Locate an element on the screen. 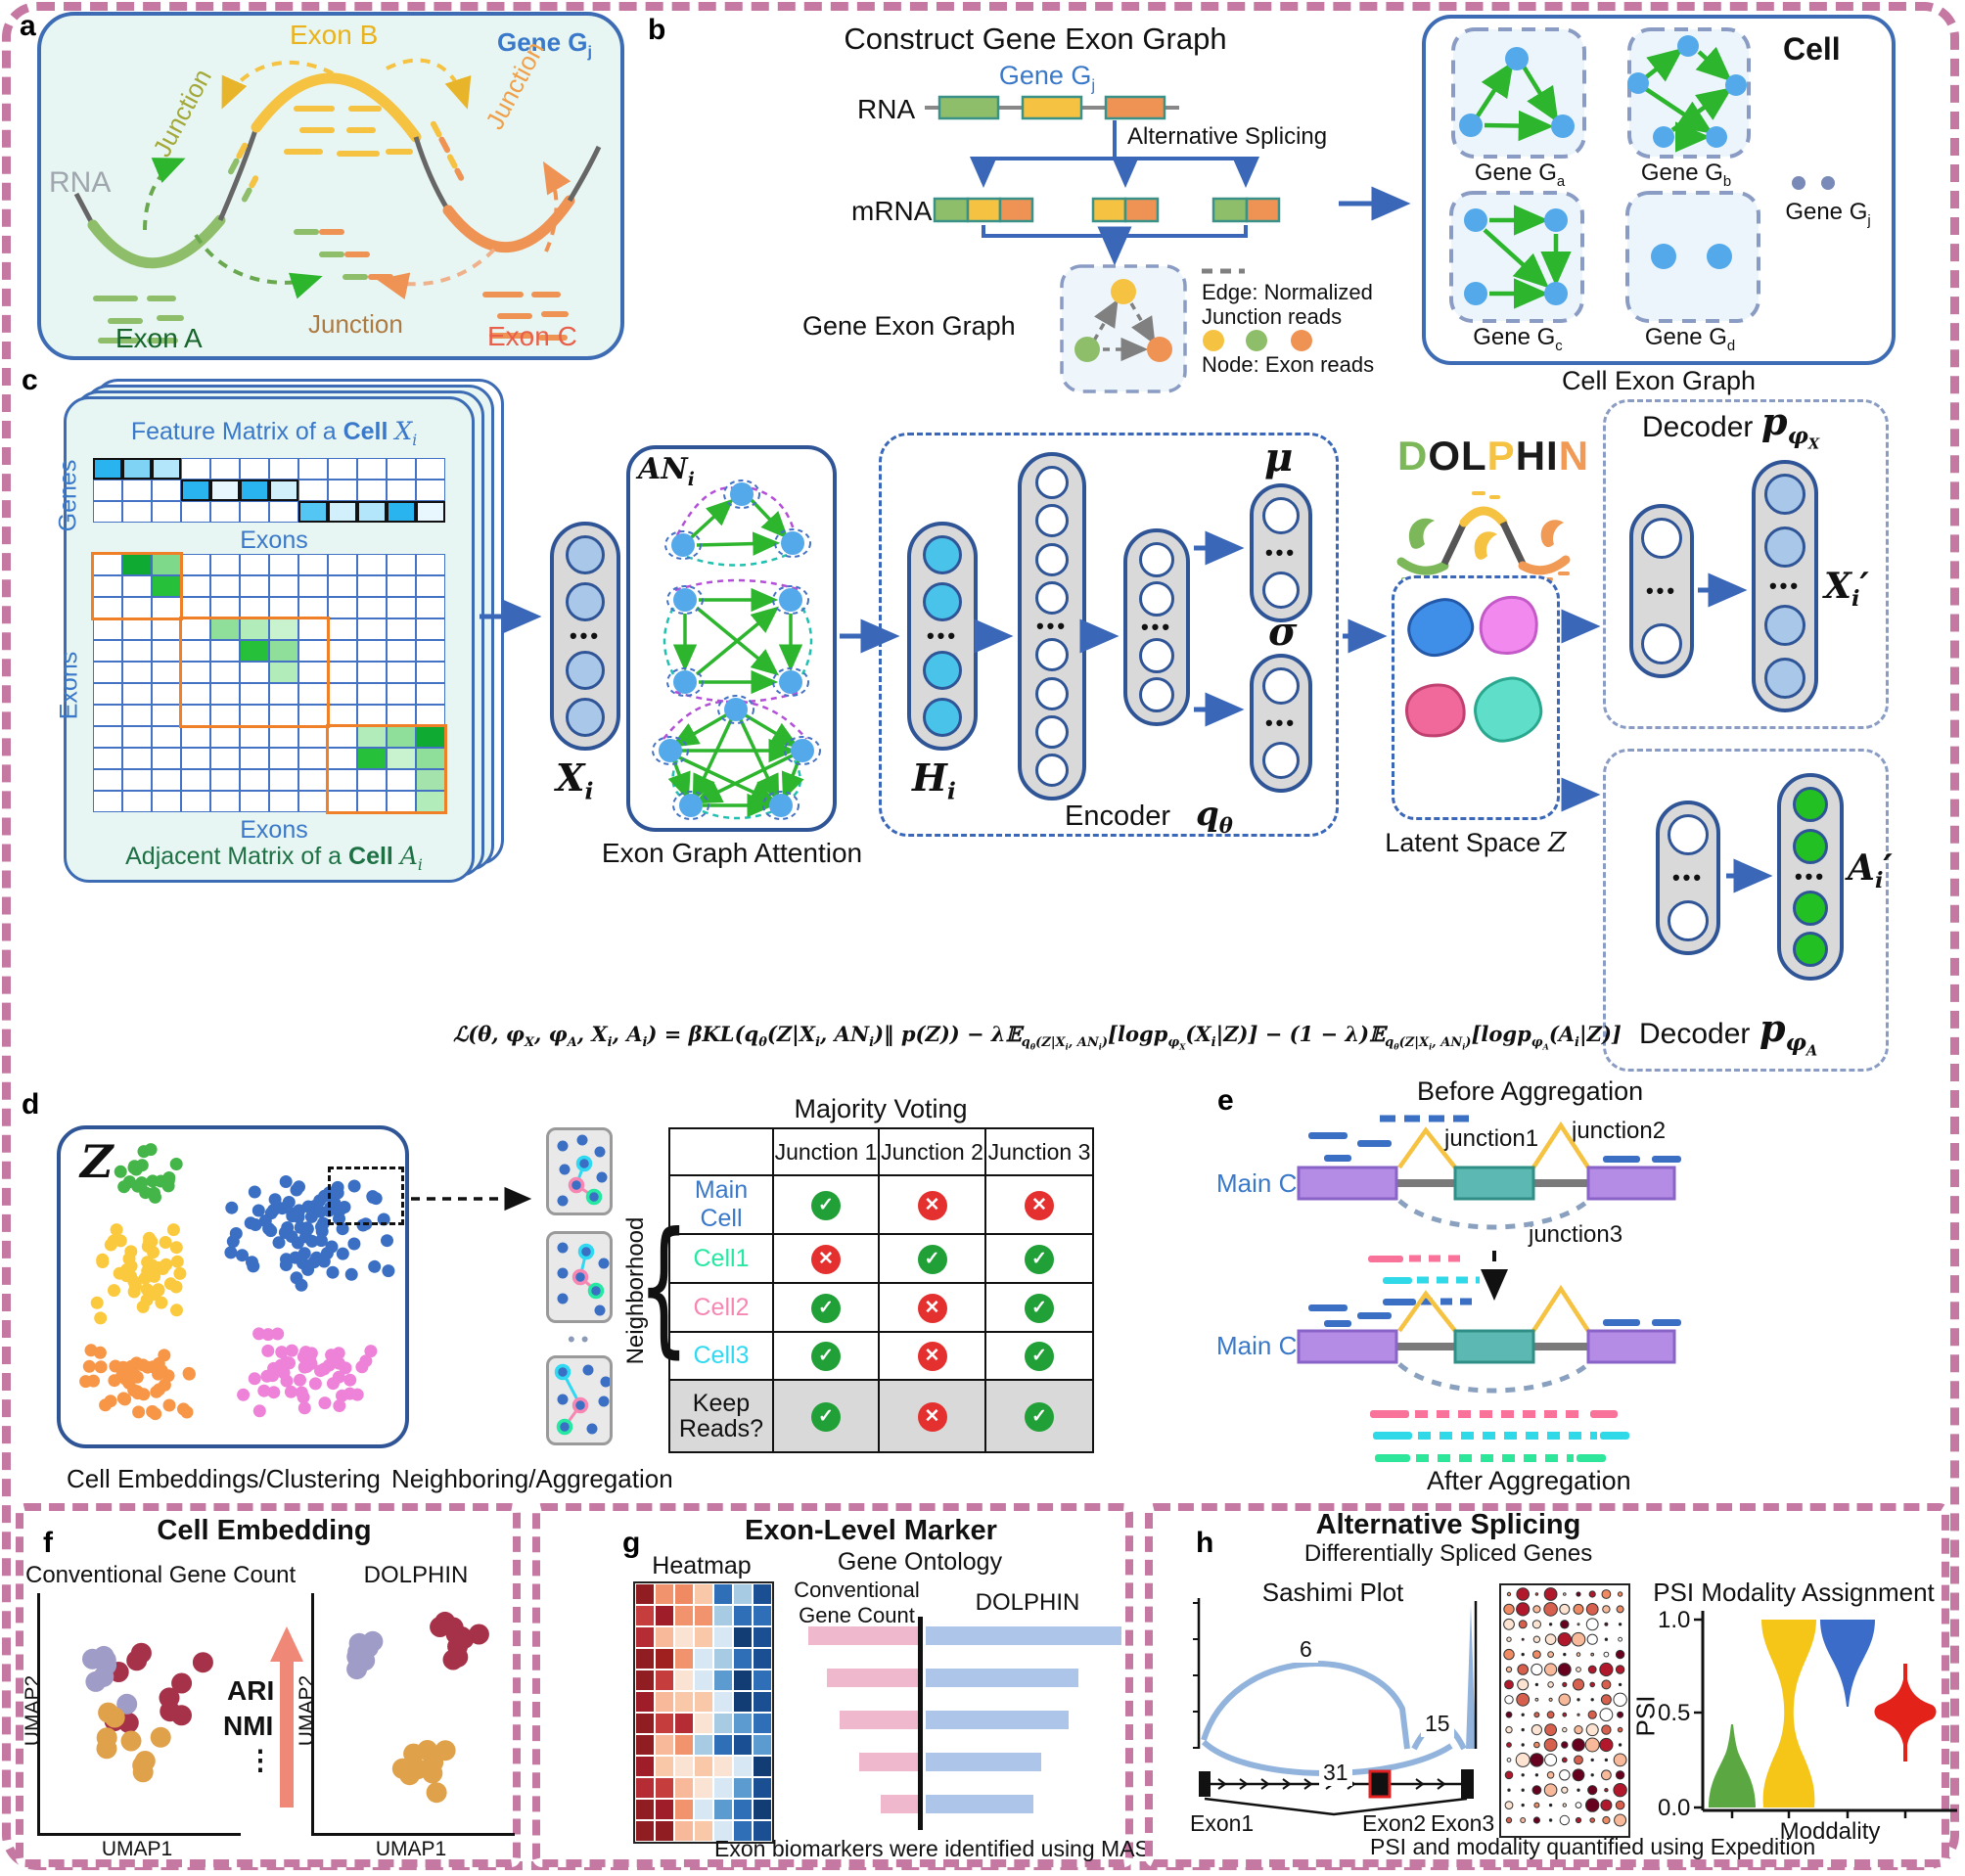 This screenshot has height=1876, width=1965. junction-bottom-label: Junction is located at coordinates (355, 324).